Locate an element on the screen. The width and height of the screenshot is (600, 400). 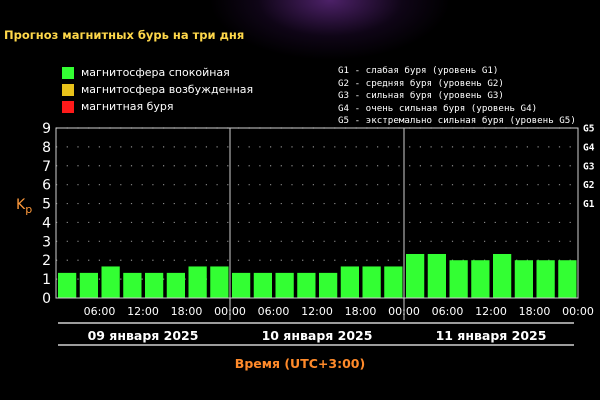
day-label: 11 января 2025 is located at coordinates (491, 335).